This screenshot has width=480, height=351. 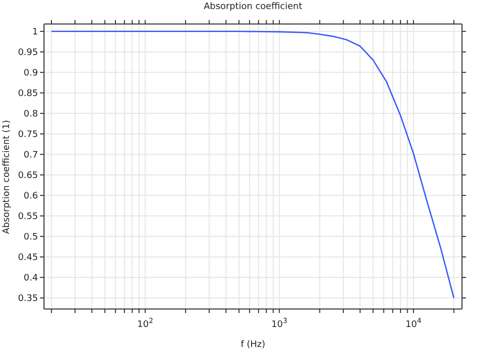 What do you see at coordinates (31, 73) in the screenshot?
I see `y-tick-label: 0.9` at bounding box center [31, 73].